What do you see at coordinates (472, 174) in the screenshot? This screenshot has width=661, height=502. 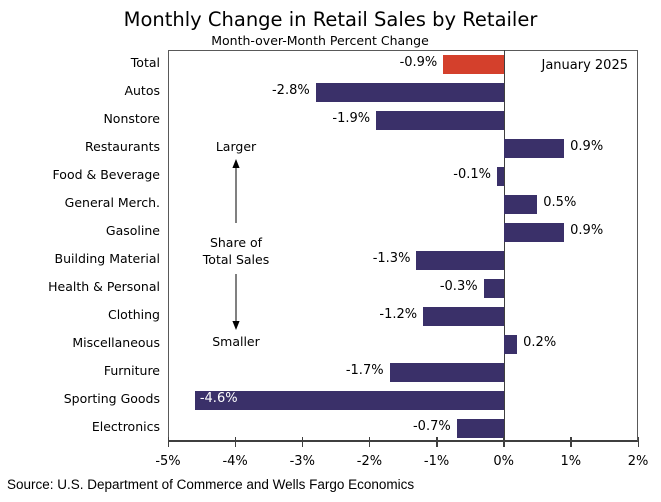 I see `value-label: -0.1%` at bounding box center [472, 174].